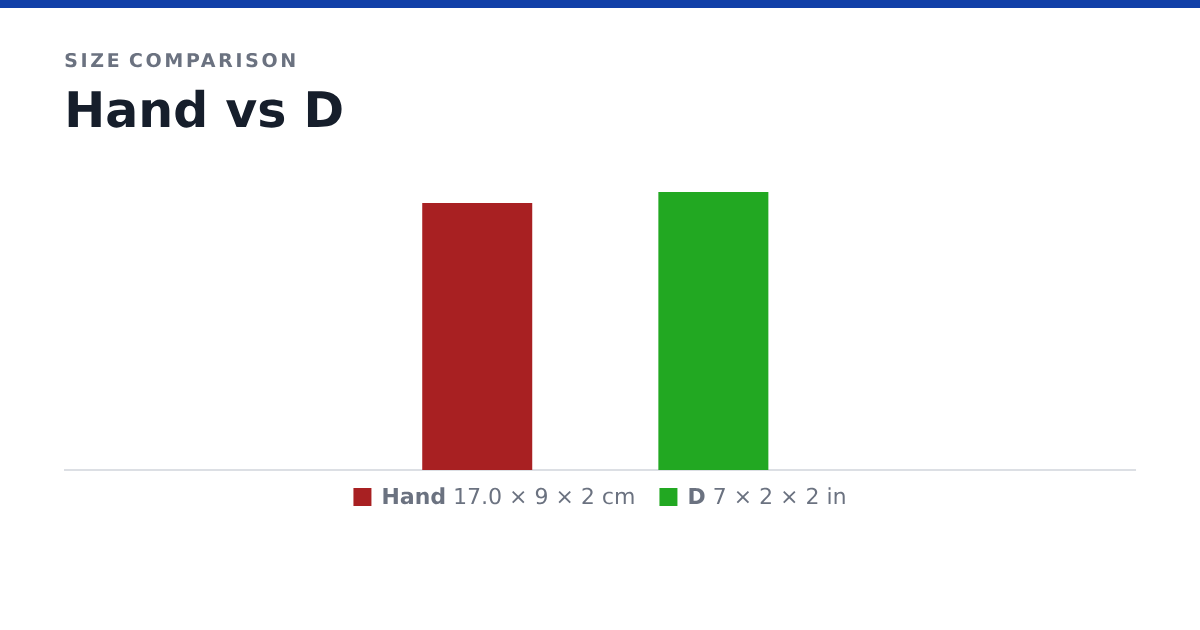 The width and height of the screenshot is (1200, 630). I want to click on chart-subtitle: SIZE COMPARISON, so click(180, 60).